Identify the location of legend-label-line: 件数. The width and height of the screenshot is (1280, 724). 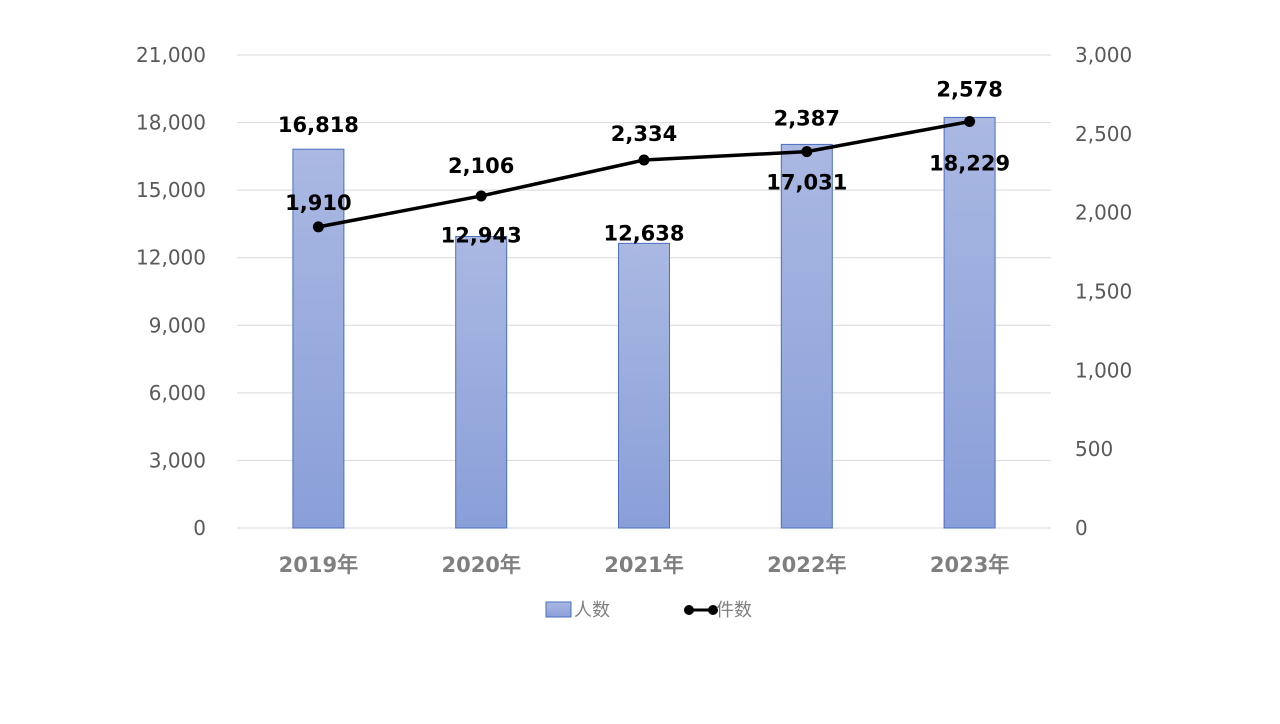
(734, 610).